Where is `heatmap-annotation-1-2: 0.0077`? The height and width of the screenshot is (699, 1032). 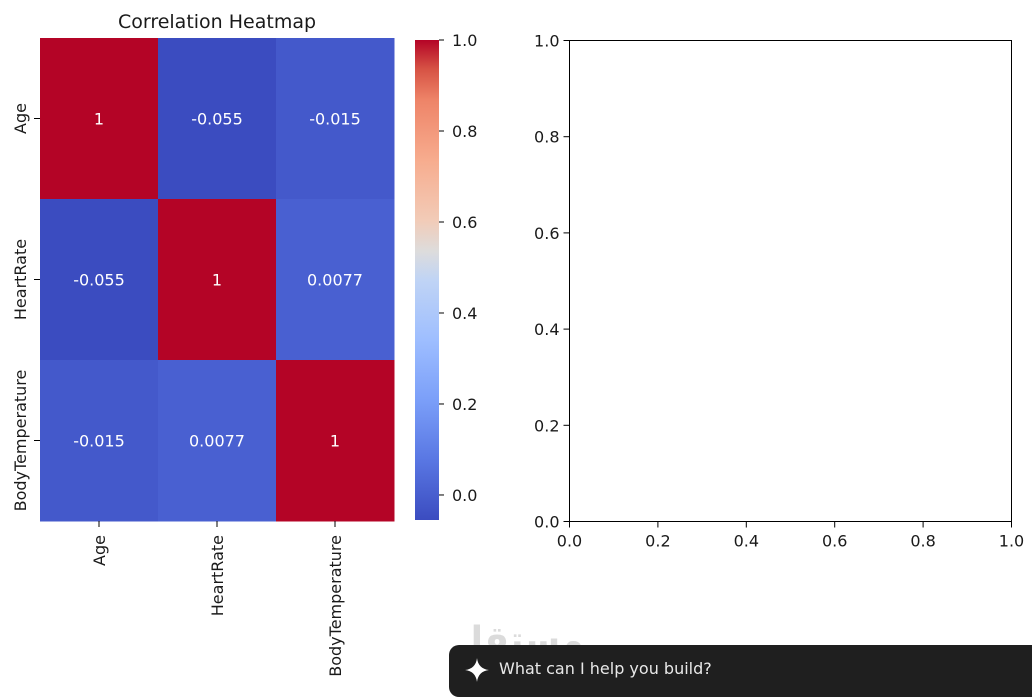 heatmap-annotation-1-2: 0.0077 is located at coordinates (335, 280).